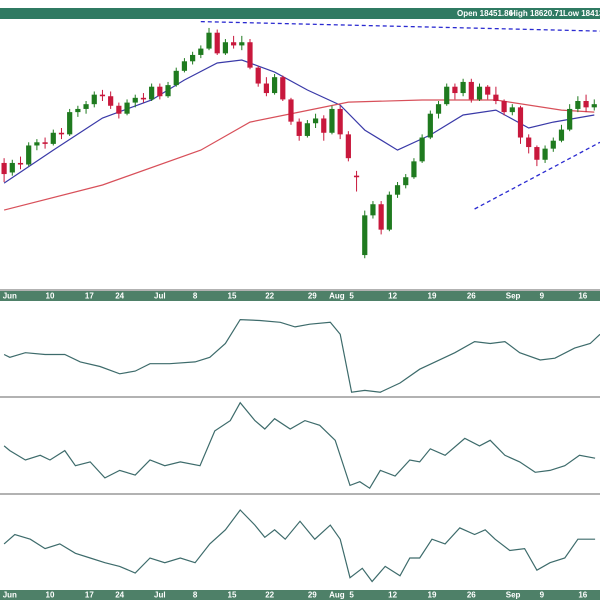 The image size is (600, 600). What do you see at coordinates (392, 296) in the screenshot?
I see `x-tick-label: 12` at bounding box center [392, 296].